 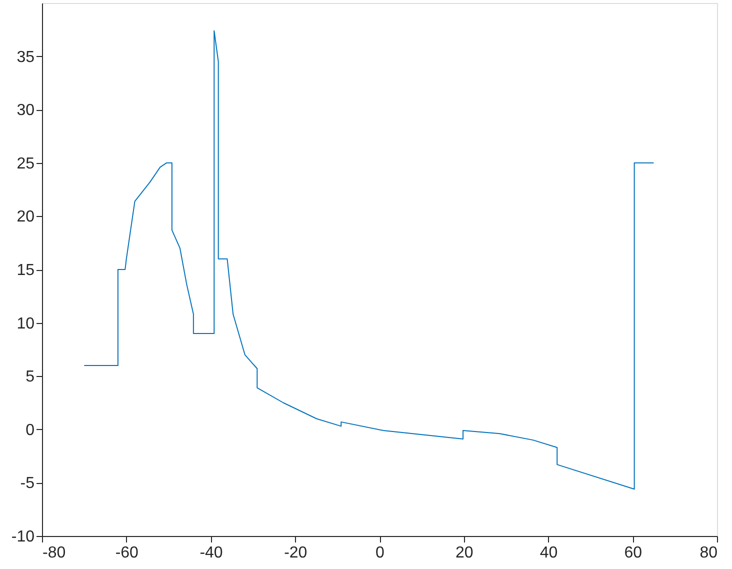 What do you see at coordinates (30, 377) in the screenshot?
I see `y-tick-label: 5` at bounding box center [30, 377].